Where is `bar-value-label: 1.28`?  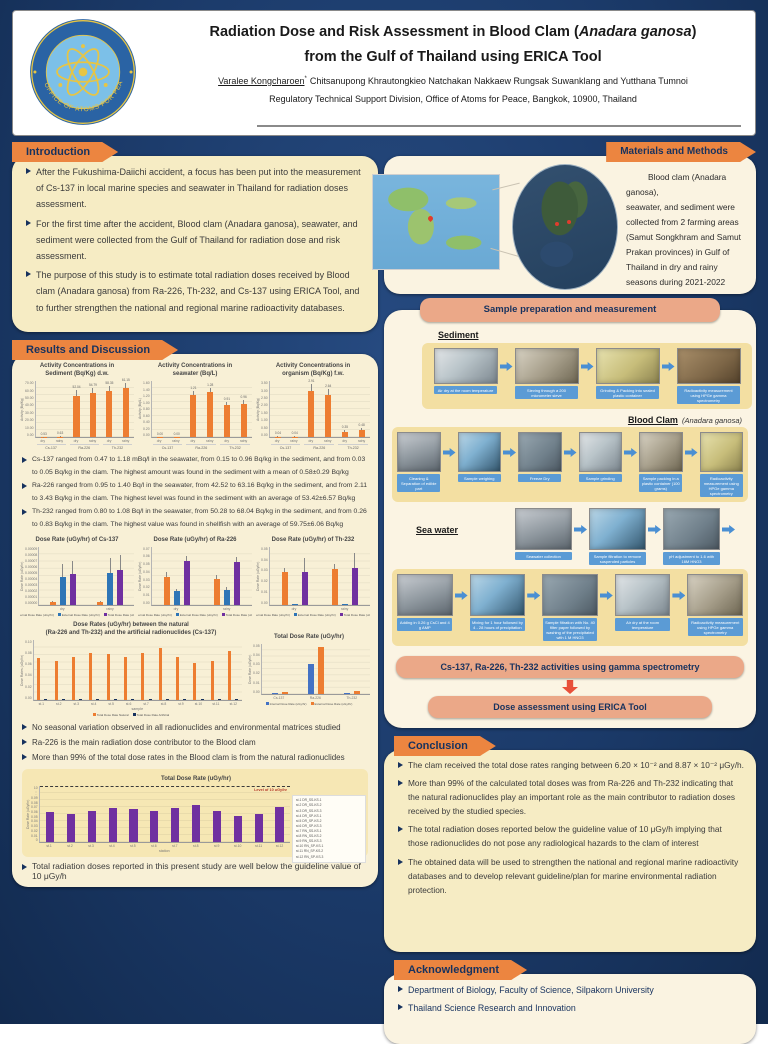 bar-value-label: 1.28 is located at coordinates (210, 385).